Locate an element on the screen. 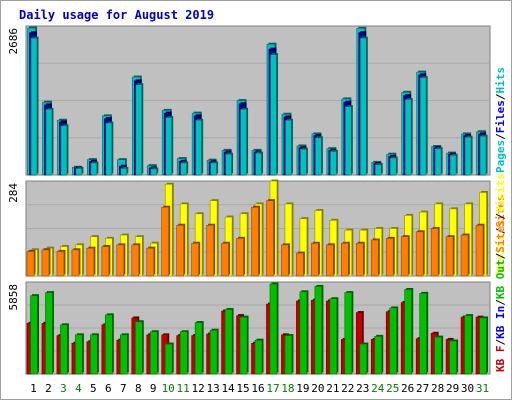  y-max-label: 284 is located at coordinates (13, 193).